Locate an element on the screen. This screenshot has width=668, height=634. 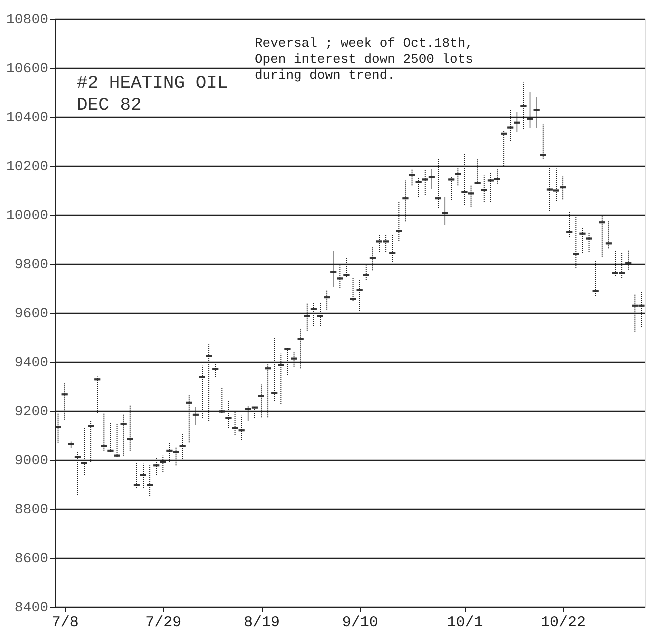
y-tick-label: 9600 is located at coordinates (31, 314).